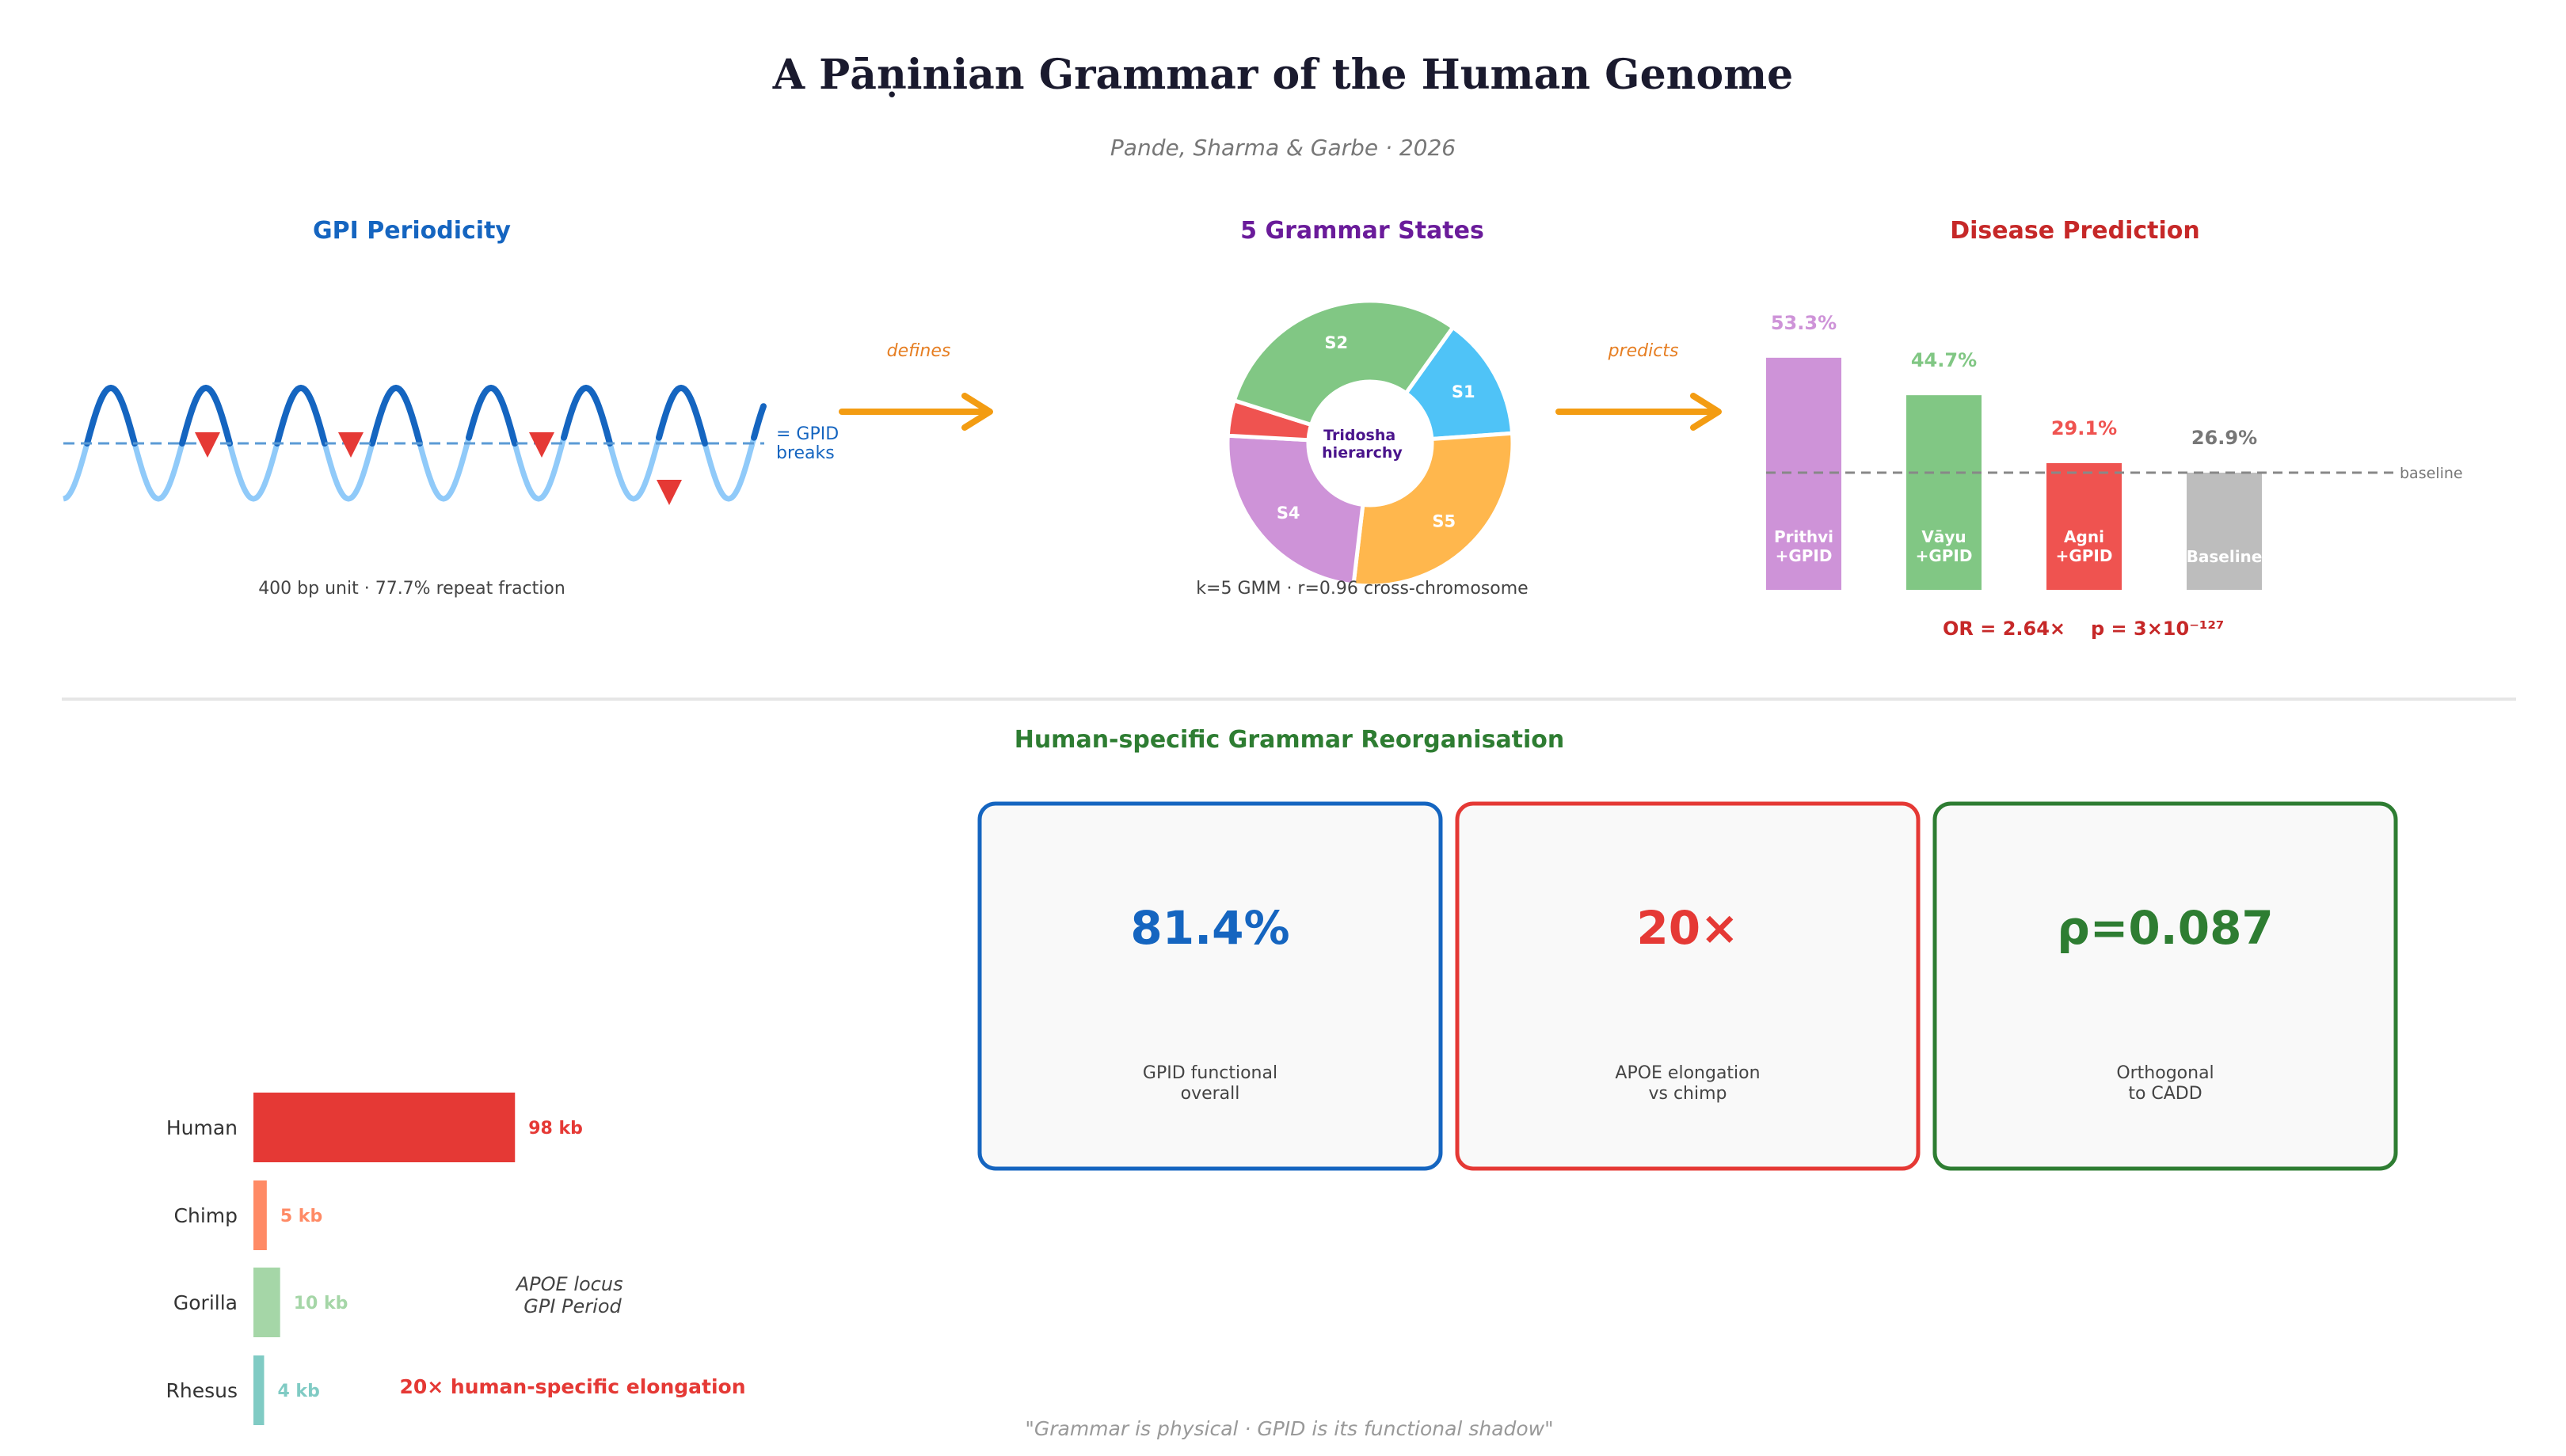  I want to click on predicts-label: predicts, so click(1643, 351).